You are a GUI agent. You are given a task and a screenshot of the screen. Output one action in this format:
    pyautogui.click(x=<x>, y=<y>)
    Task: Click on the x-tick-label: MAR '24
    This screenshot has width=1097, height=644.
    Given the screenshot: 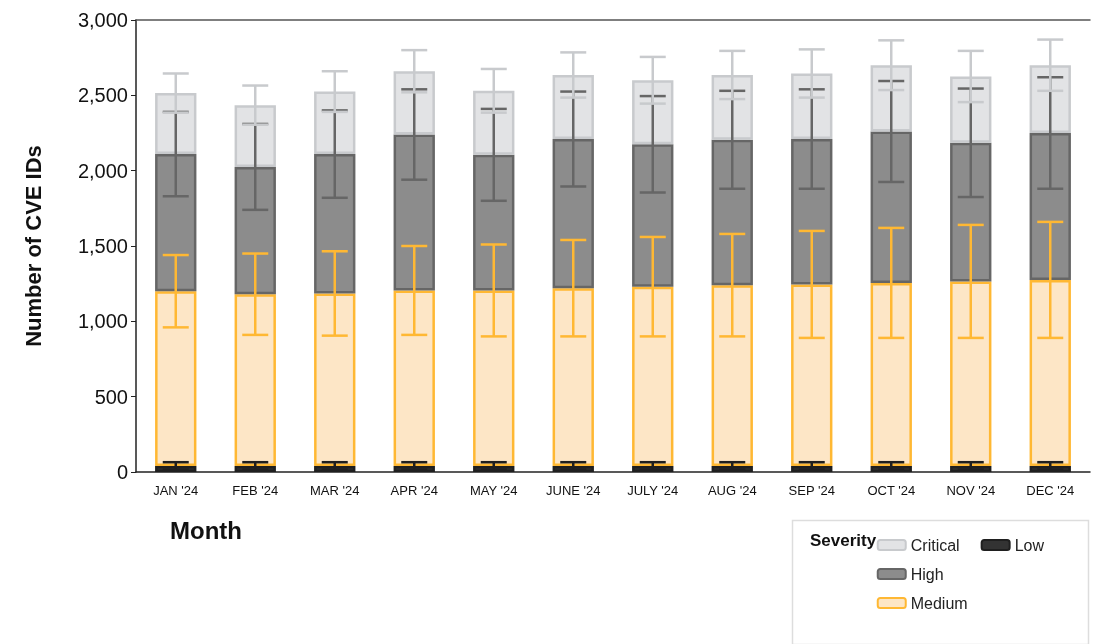 What is the action you would take?
    pyautogui.click(x=335, y=490)
    